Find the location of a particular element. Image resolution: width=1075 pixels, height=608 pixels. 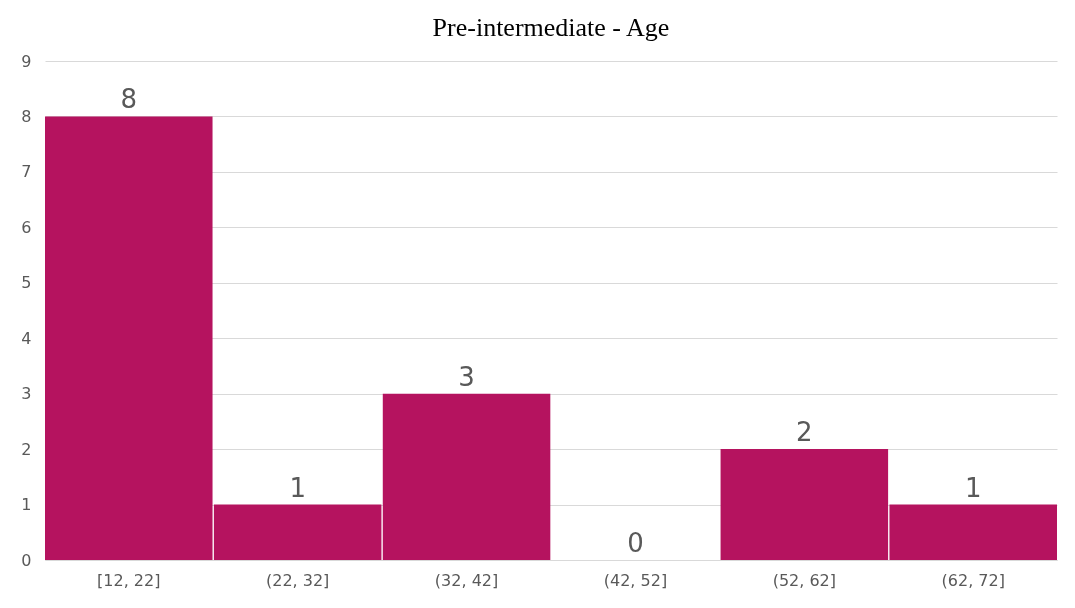

y-tick-label: 6 is located at coordinates (26, 227).